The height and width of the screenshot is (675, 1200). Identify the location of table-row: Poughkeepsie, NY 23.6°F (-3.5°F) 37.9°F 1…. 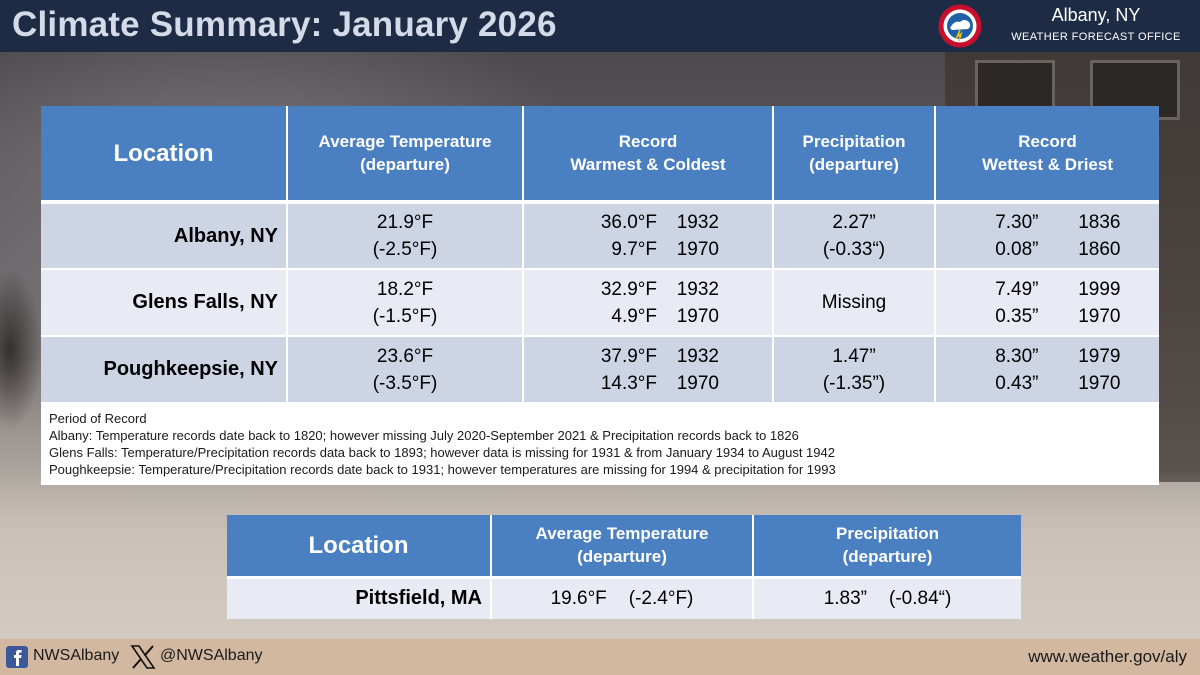
(600, 370).